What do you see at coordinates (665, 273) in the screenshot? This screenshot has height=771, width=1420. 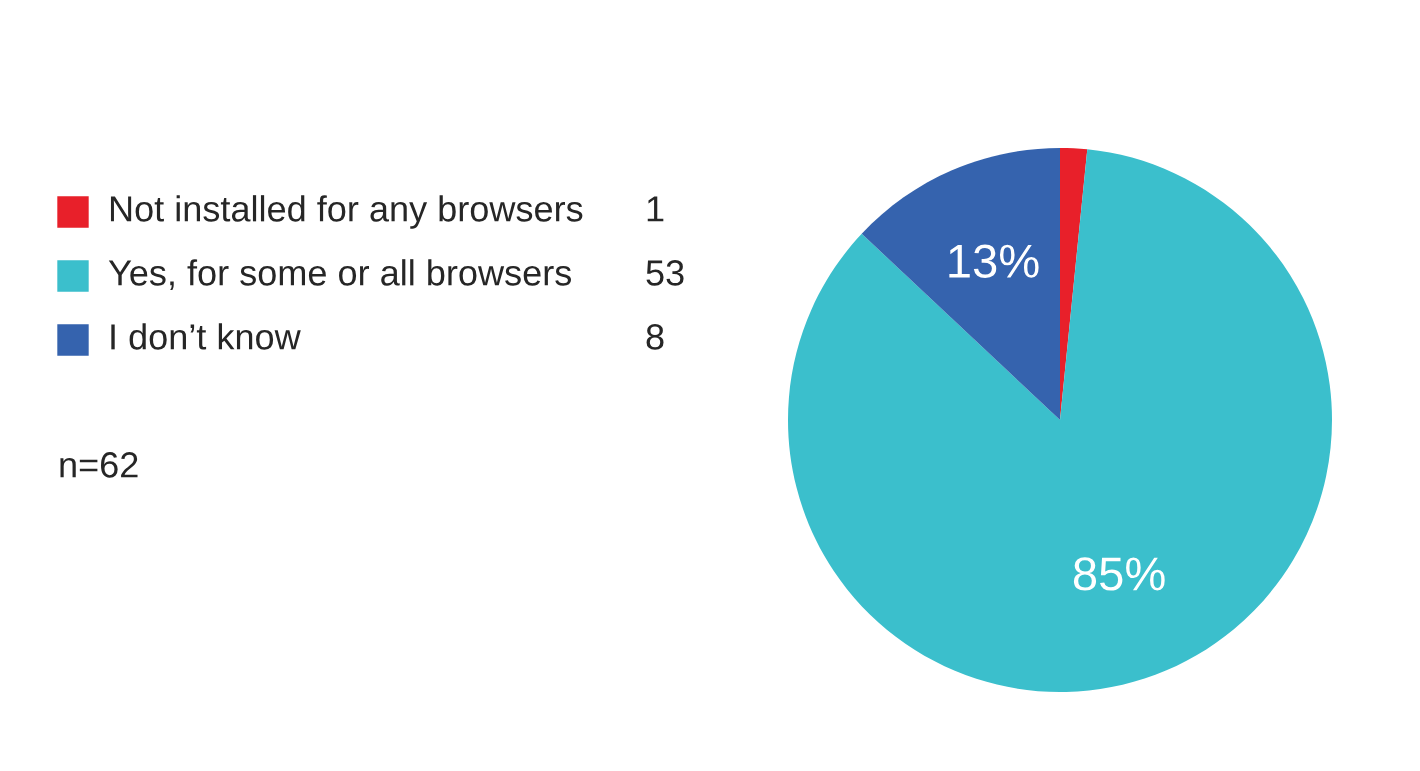 I see `text: 53` at bounding box center [665, 273].